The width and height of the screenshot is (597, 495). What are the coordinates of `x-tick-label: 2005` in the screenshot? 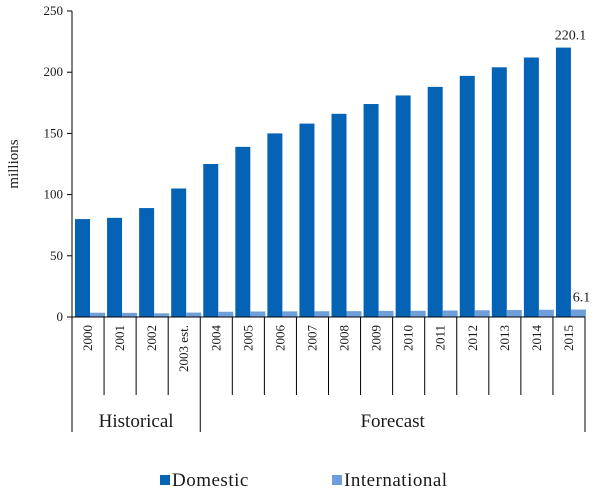 It's located at (247, 338).